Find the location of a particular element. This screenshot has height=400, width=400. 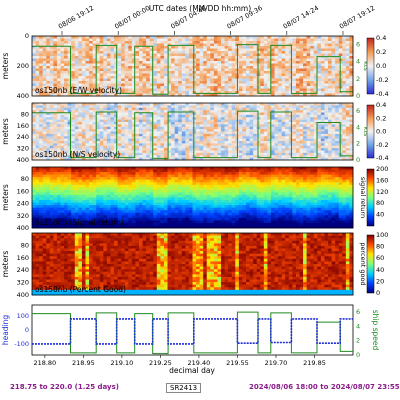

colorbar-tick-label: 0.4 is located at coordinates (381, 105).